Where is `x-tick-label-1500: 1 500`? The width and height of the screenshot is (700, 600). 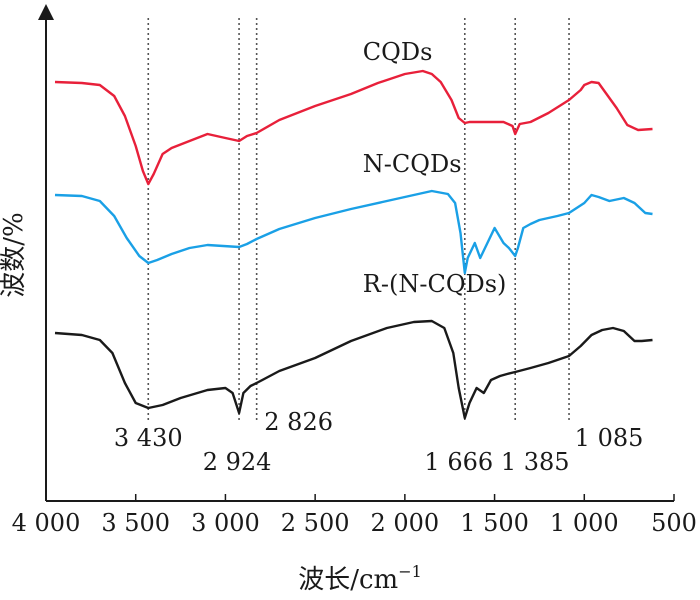
x-tick-label-1500: 1 500 is located at coordinates (494, 523).